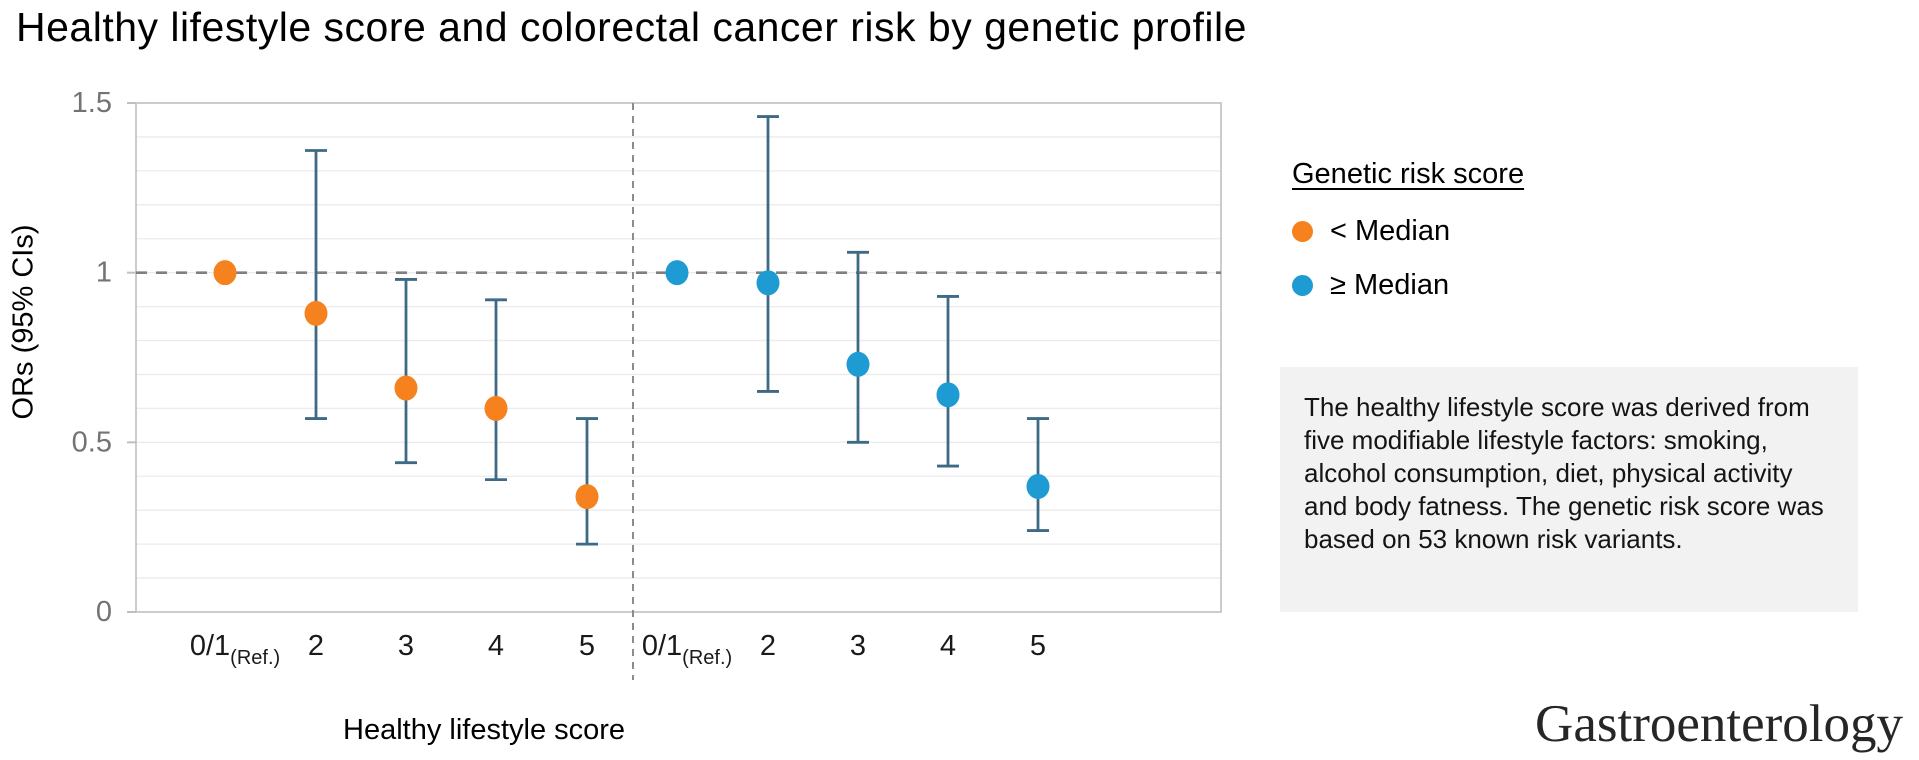 Image resolution: width=1919 pixels, height=760 pixels. I want to click on y-tick-label: 1.5, so click(92, 103).